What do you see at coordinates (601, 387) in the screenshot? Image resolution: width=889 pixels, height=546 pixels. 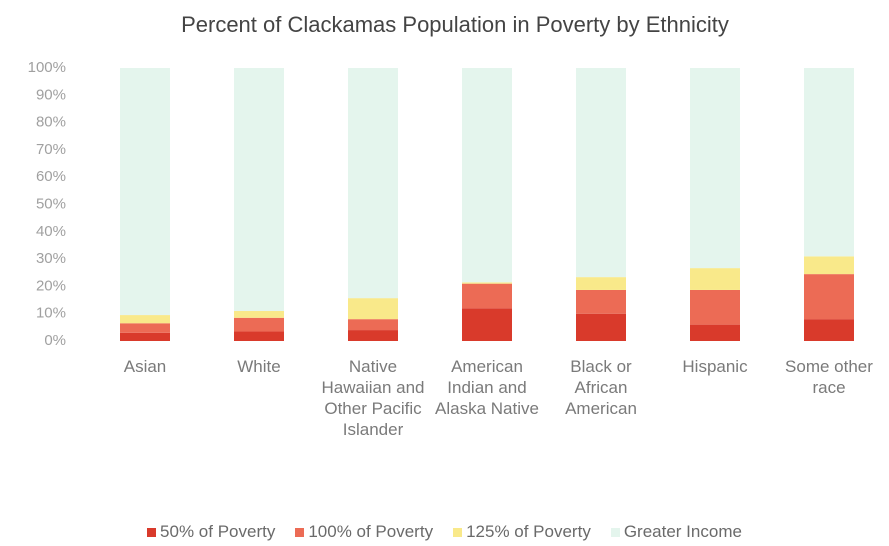 I see `x-tick-label: Black or African American` at bounding box center [601, 387].